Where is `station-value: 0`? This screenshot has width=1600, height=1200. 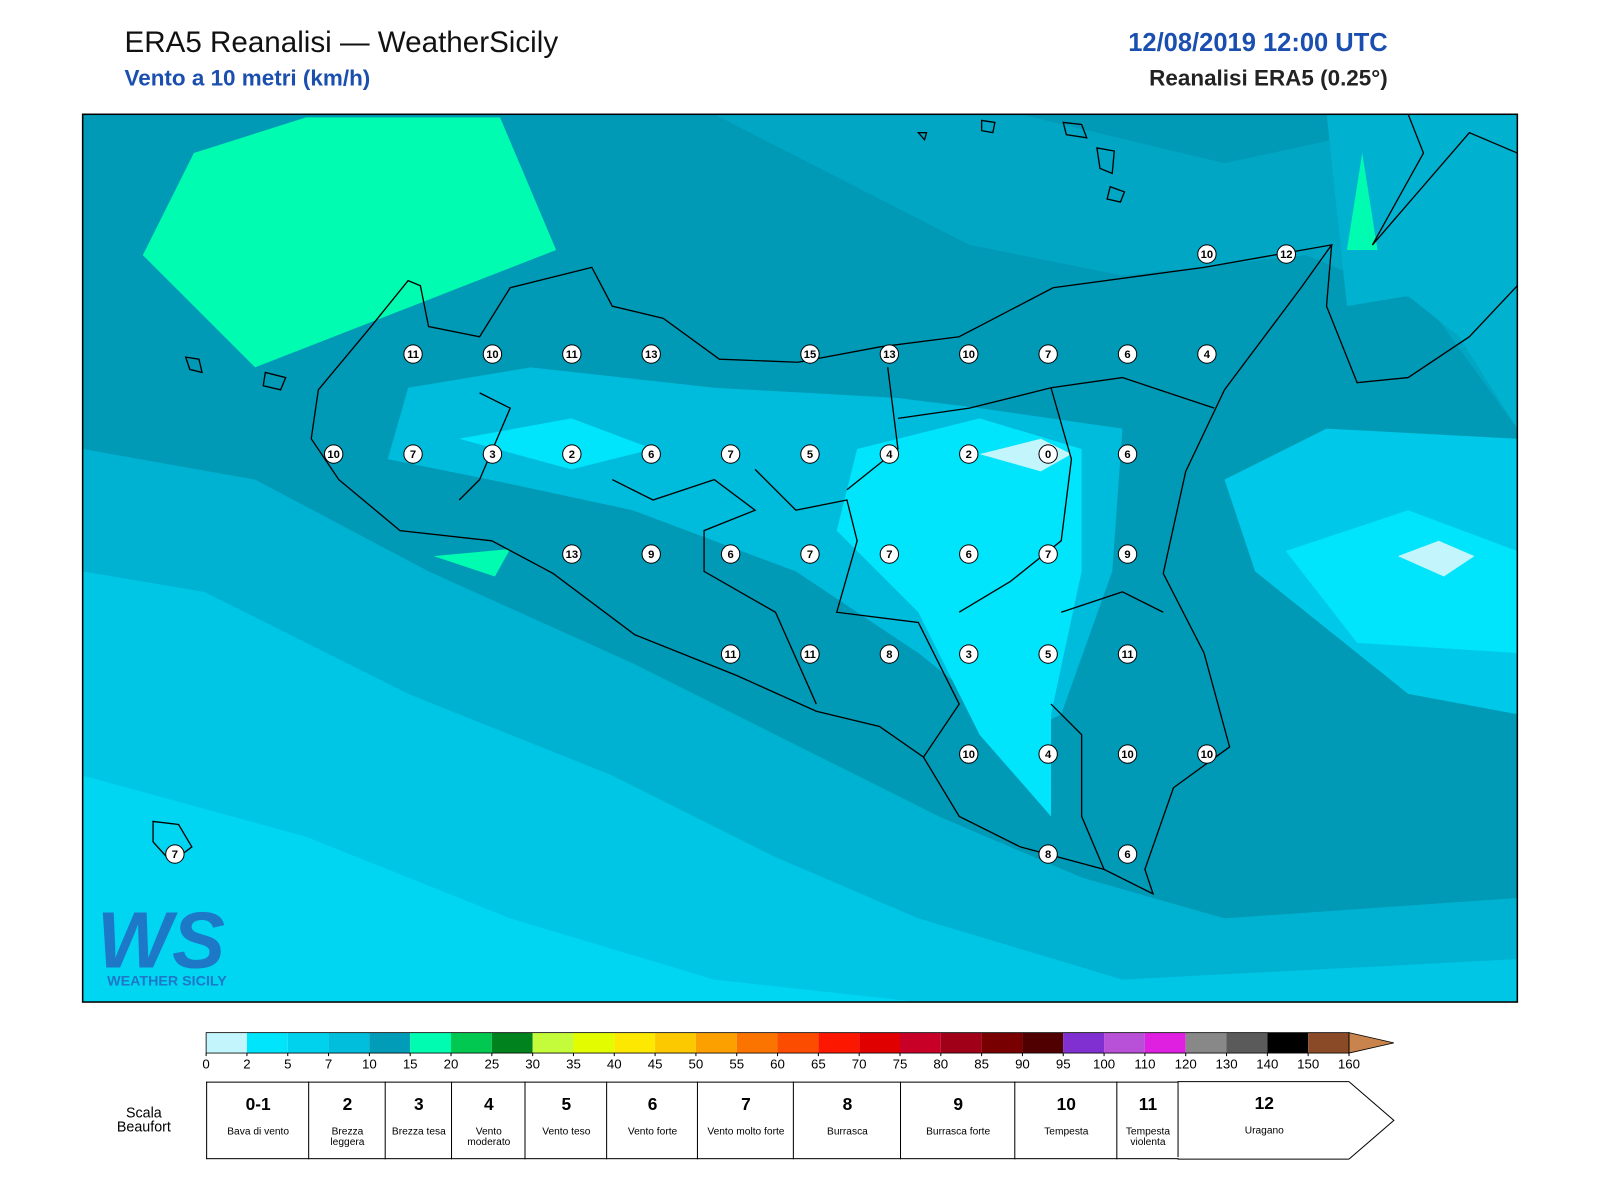
station-value: 0 is located at coordinates (1048, 455).